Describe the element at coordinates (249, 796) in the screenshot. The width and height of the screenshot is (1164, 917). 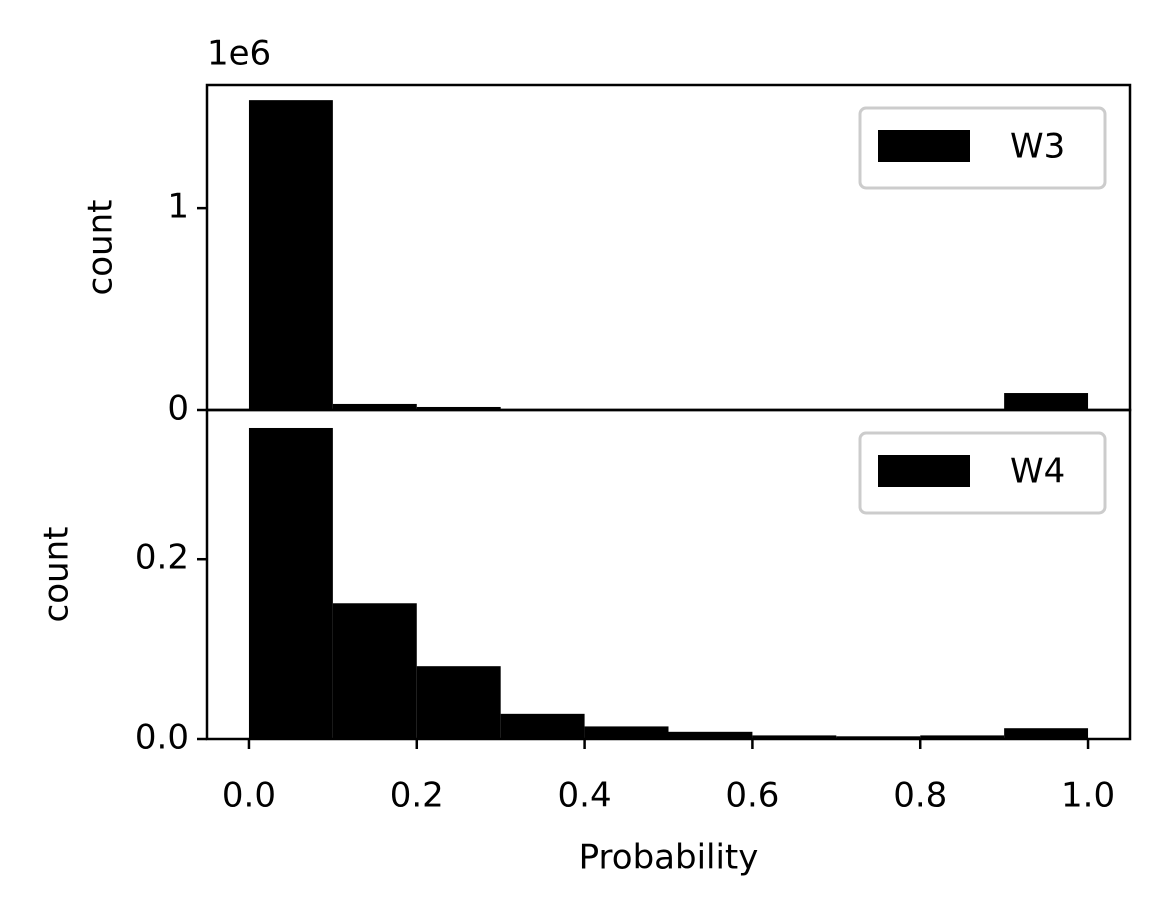
I see `x-tick-label: 0.0` at that location.